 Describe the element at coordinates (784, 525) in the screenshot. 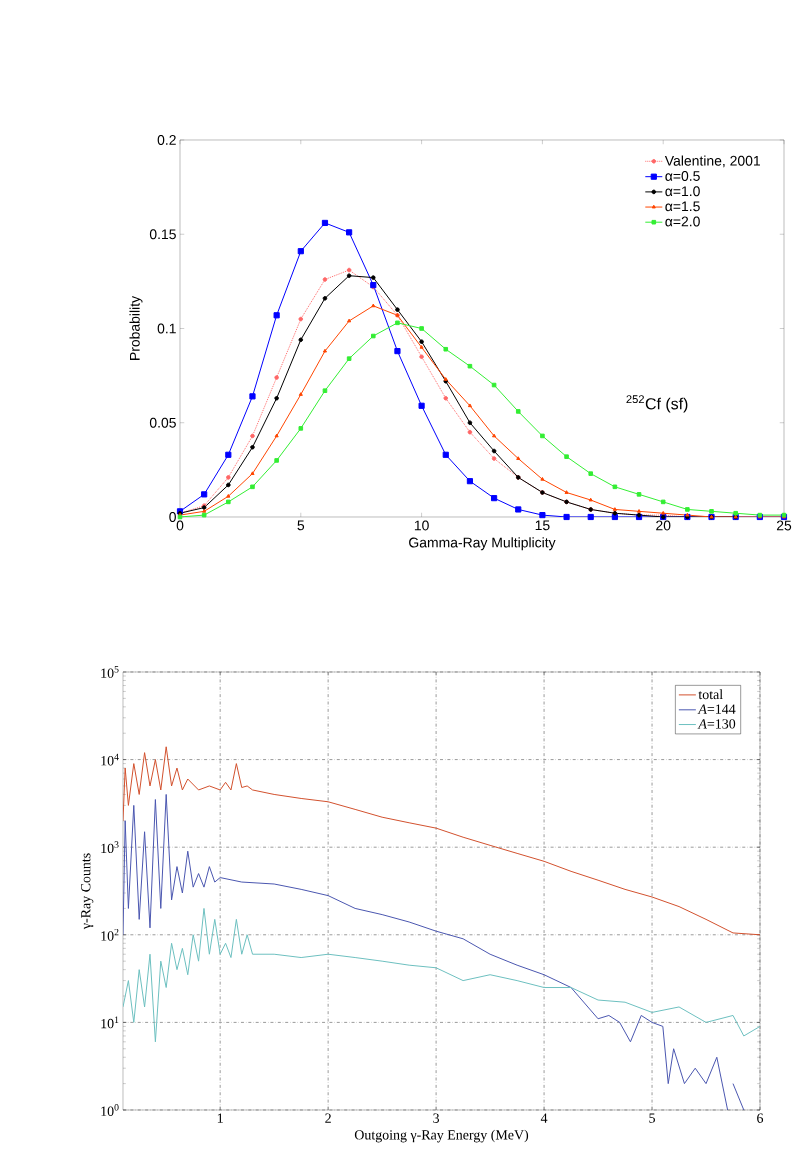

I see `x-tick-label: 25` at that location.